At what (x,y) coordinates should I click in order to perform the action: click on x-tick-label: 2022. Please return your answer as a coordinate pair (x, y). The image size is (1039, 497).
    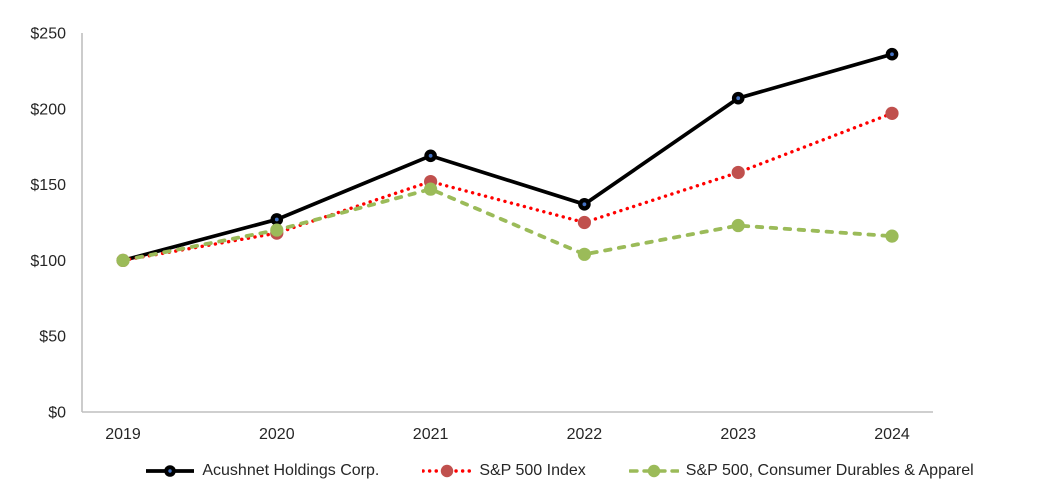
    Looking at the image, I should click on (585, 434).